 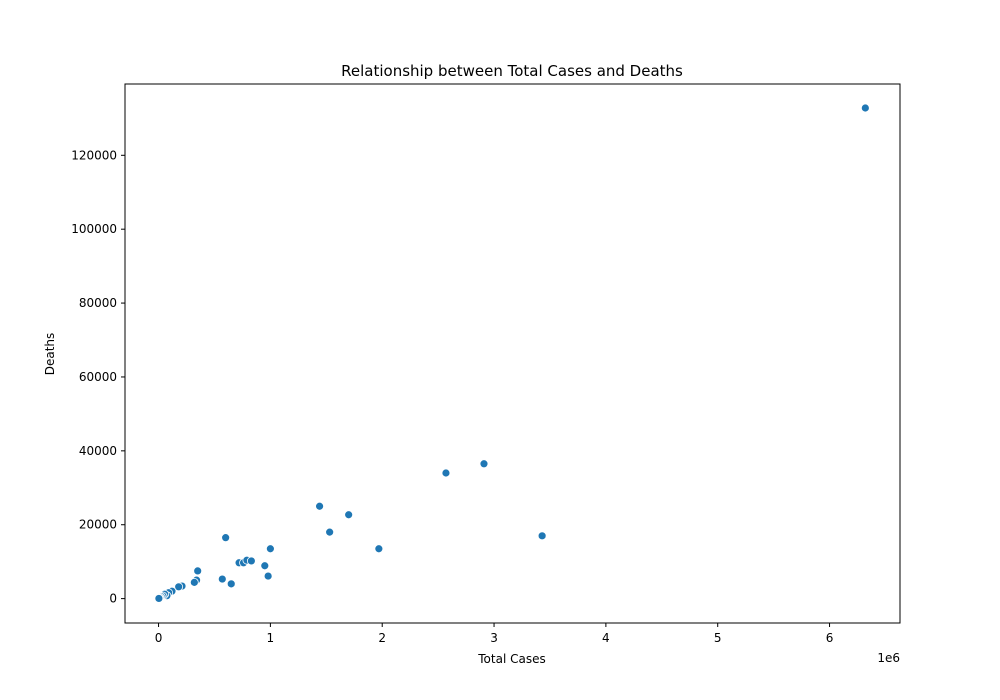 What do you see at coordinates (382, 638) in the screenshot?
I see `x-tick-label: 2` at bounding box center [382, 638].